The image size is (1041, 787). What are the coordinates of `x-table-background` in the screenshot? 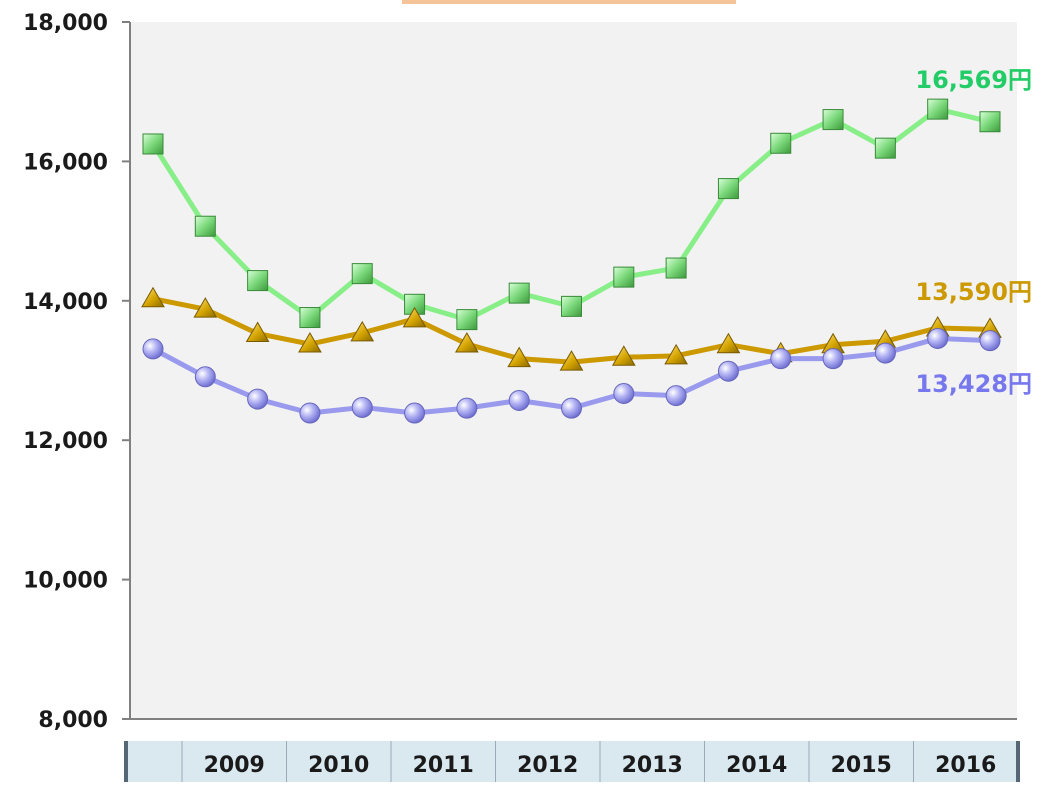 It's located at (572, 761).